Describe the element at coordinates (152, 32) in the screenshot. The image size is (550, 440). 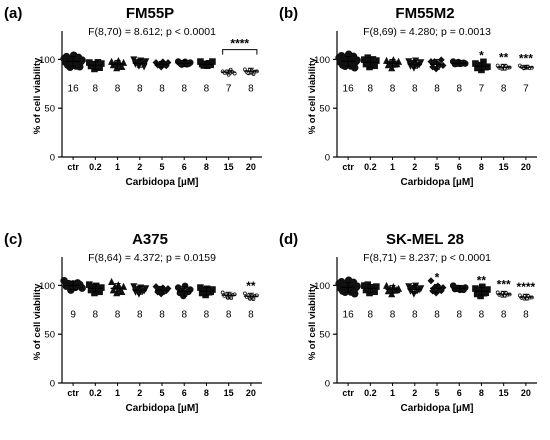
I see `stats-text: F(8,70) = 8.612; p < 0.0001` at that location.